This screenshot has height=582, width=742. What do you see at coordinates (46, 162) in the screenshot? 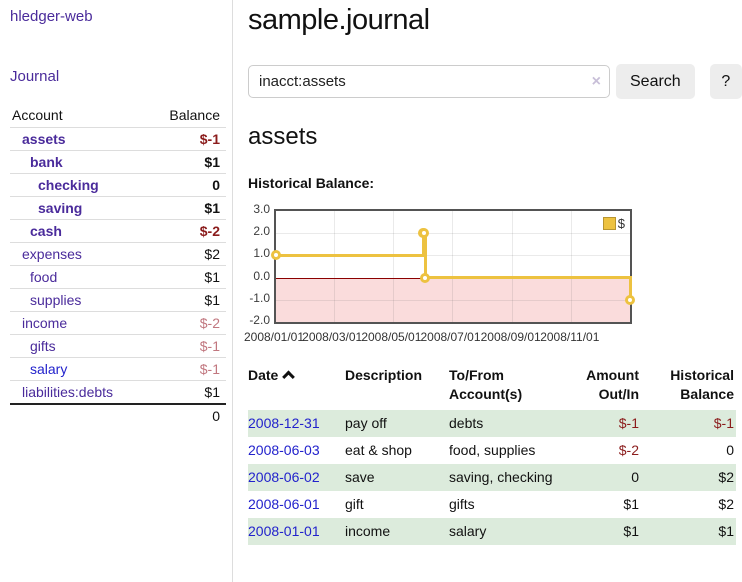
I see `account-link-bank: bank` at bounding box center [46, 162].